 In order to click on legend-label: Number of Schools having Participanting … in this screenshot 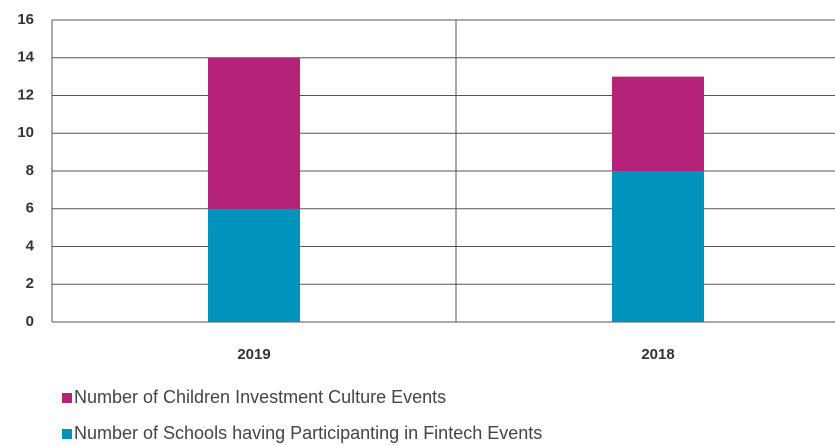, I will do `click(308, 433)`.